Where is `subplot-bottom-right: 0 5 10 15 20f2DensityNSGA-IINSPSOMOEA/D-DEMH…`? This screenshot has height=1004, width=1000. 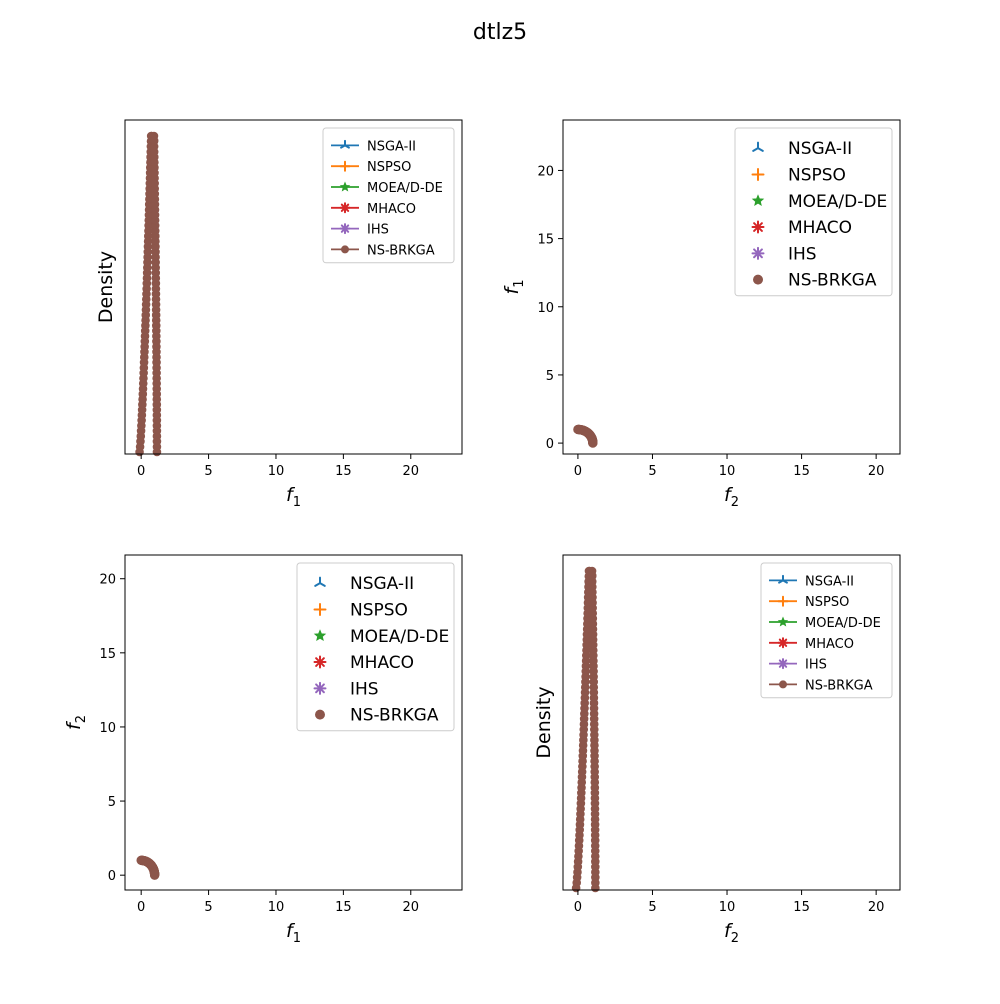
subplot-bottom-right: 0 5 10 15 20f2DensityNSGA-IINSPSOMOEA/D-DEMH… is located at coordinates (717, 750).